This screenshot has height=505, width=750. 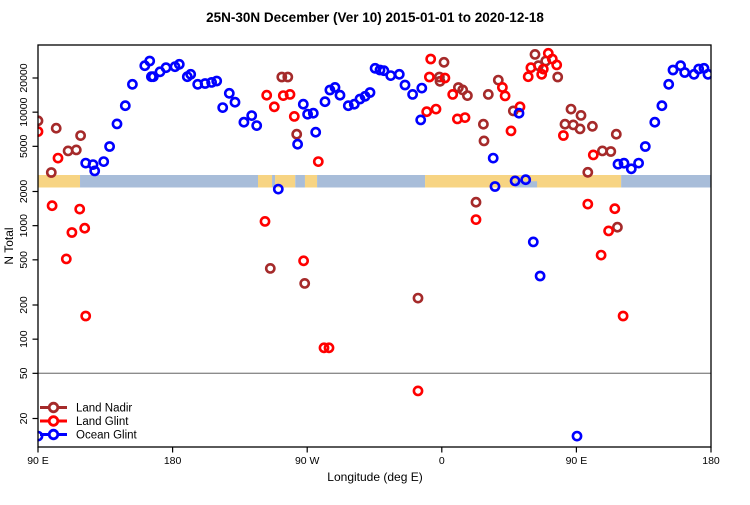 I want to click on y-tick-label: 500, so click(x=24, y=260).